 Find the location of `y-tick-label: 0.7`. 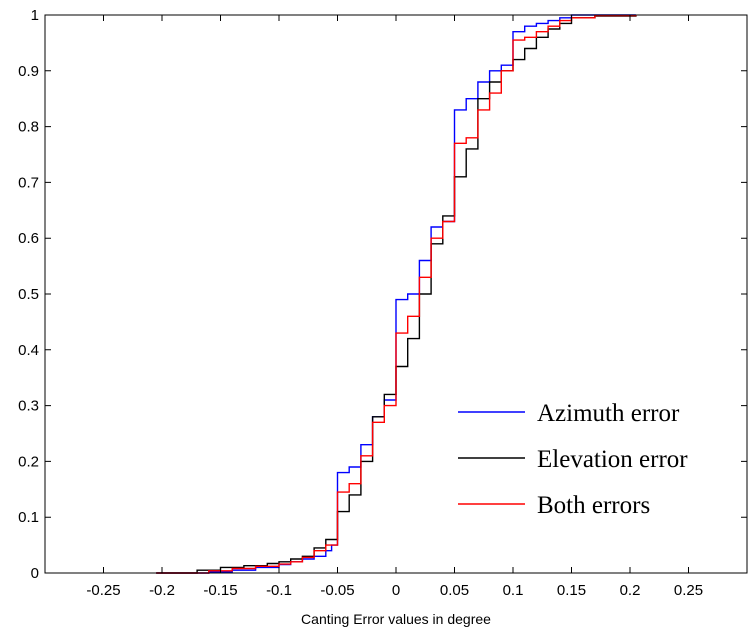

y-tick-label: 0.7 is located at coordinates (28, 182).